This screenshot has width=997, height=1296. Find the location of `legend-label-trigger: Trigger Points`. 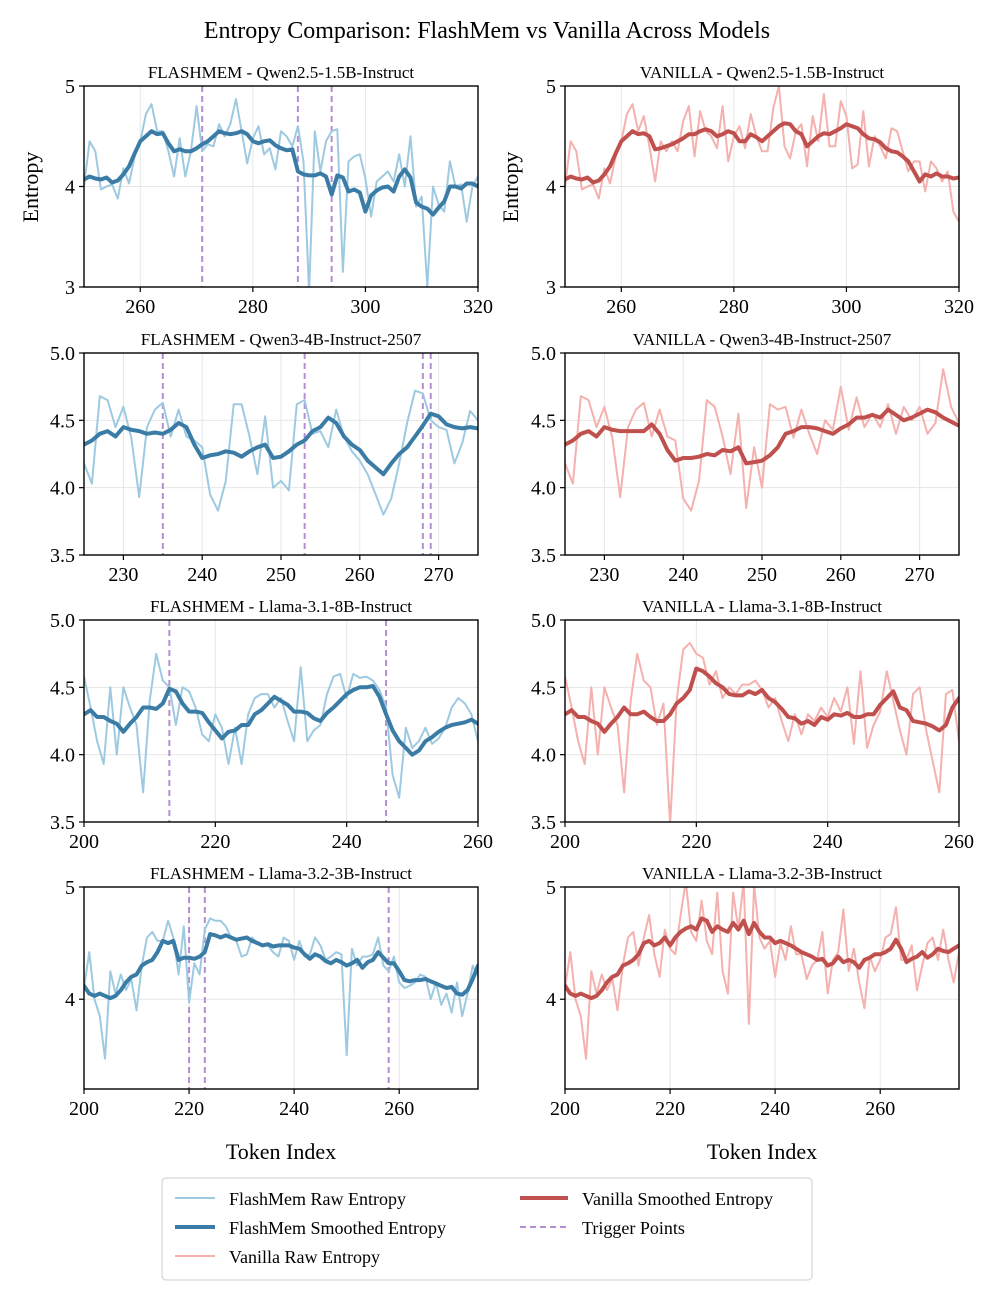

legend-label-trigger: Trigger Points is located at coordinates (633, 1228).